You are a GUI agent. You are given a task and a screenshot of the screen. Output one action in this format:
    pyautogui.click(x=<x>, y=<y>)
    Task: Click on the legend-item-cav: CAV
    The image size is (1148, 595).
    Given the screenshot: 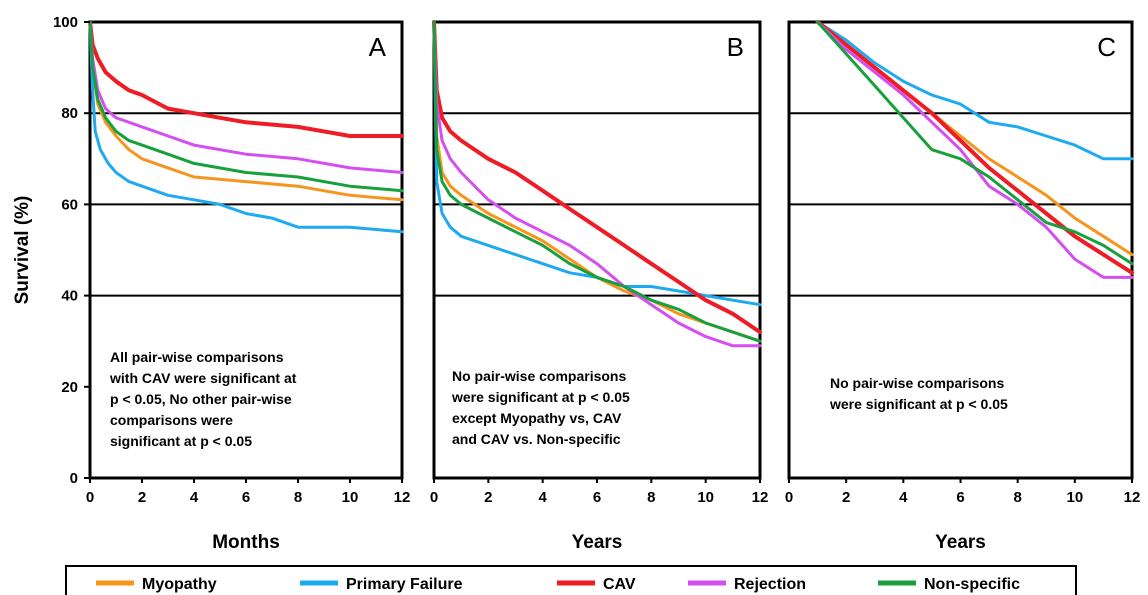 What is the action you would take?
    pyautogui.click(x=596, y=584)
    